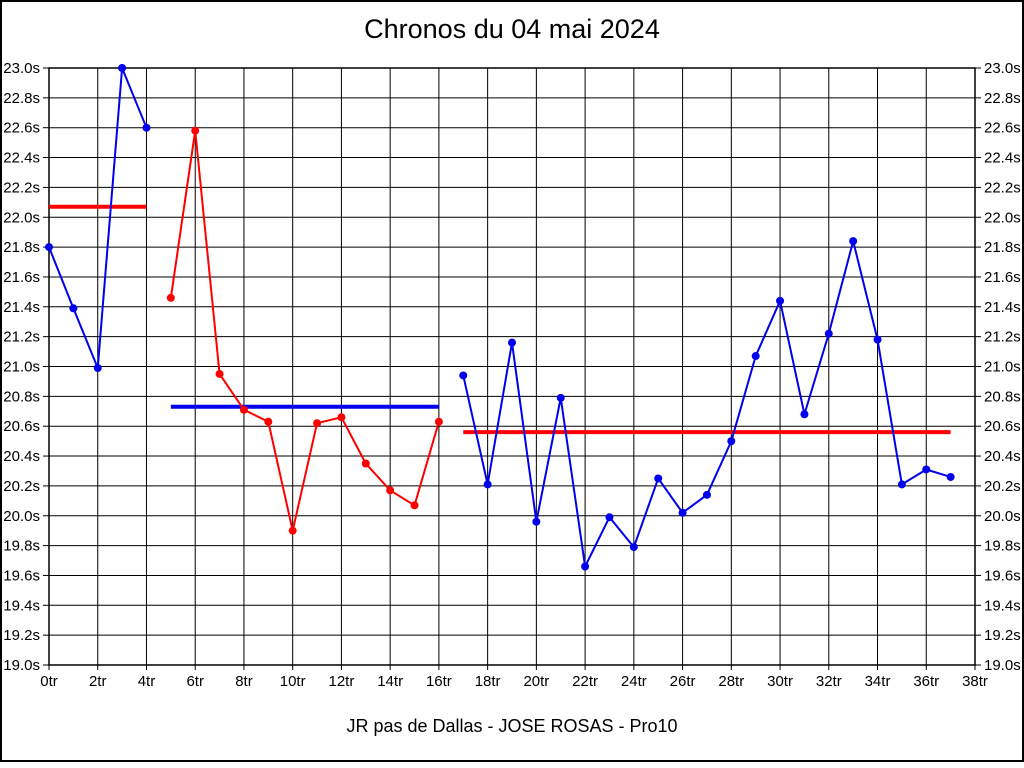 Image resolution: width=1024 pixels, height=768 pixels. What do you see at coordinates (585, 681) in the screenshot?
I see `x-tick-label: 22tr` at bounding box center [585, 681].